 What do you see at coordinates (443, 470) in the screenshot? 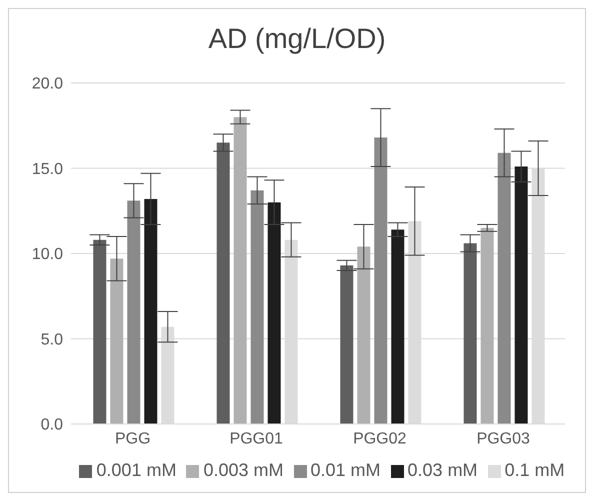
I see `legend-label: 0.03 mM` at bounding box center [443, 470].